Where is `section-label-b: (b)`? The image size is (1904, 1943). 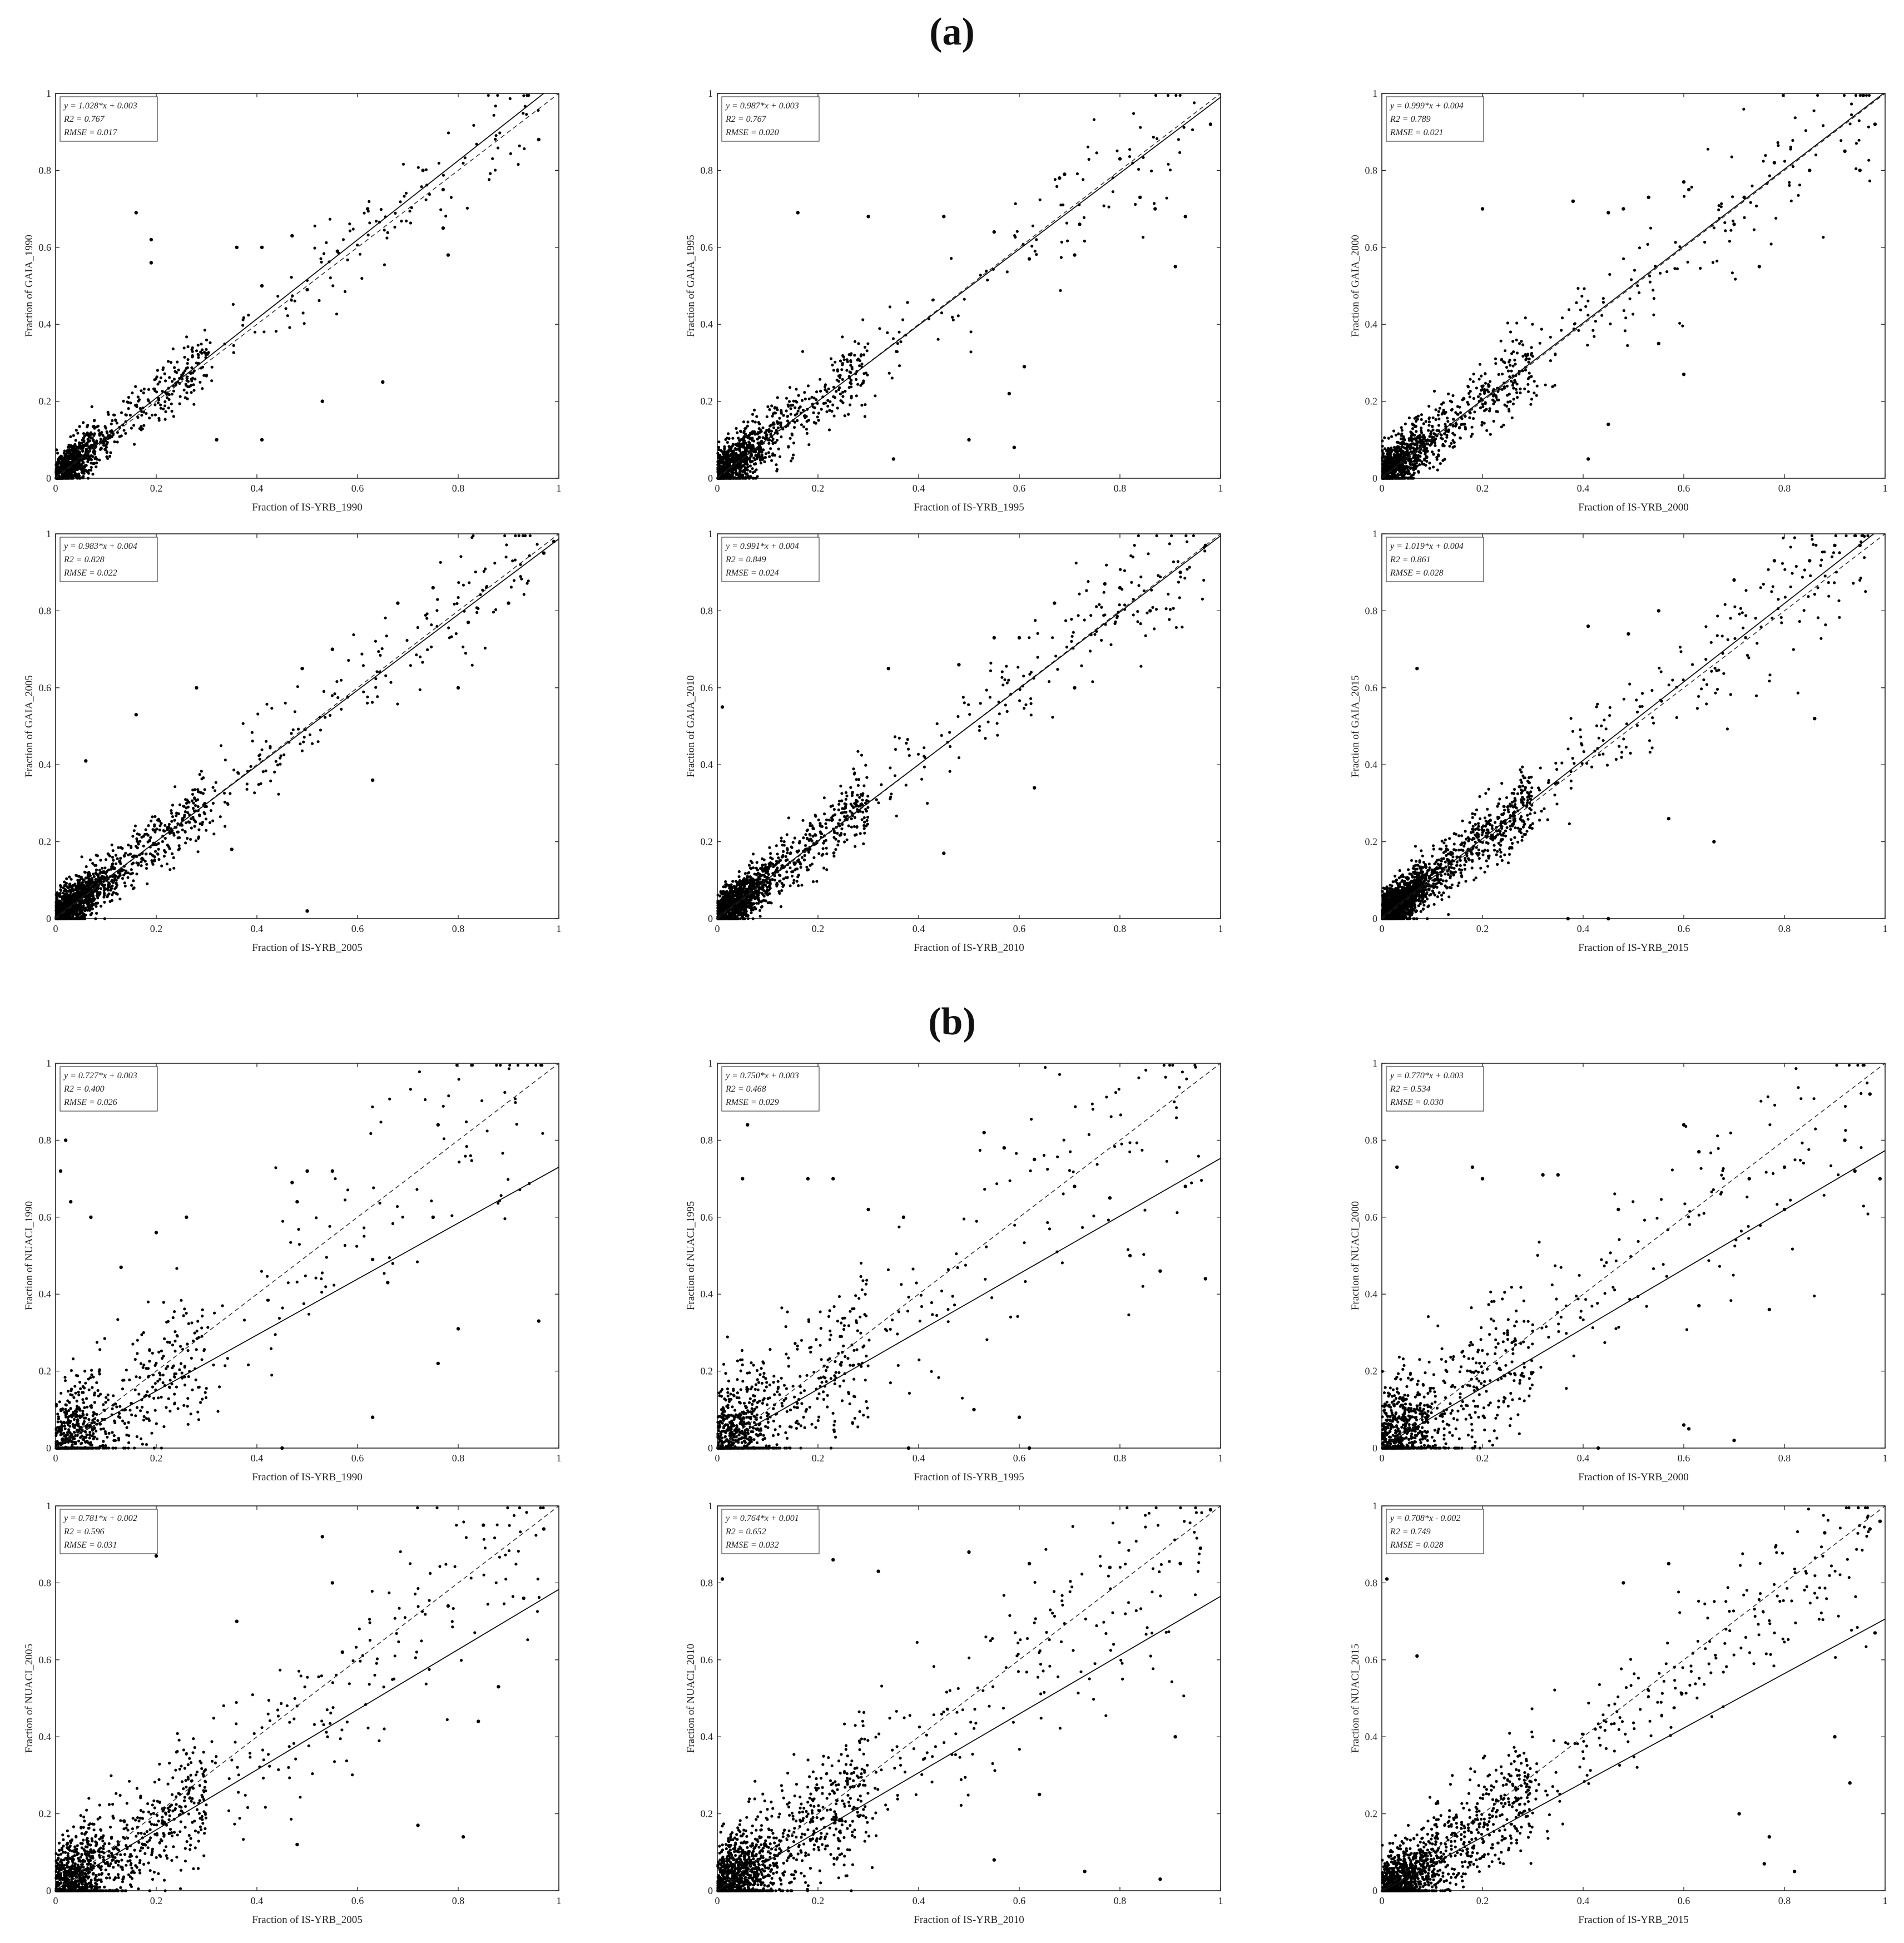 section-label-b: (b) is located at coordinates (952, 1021).